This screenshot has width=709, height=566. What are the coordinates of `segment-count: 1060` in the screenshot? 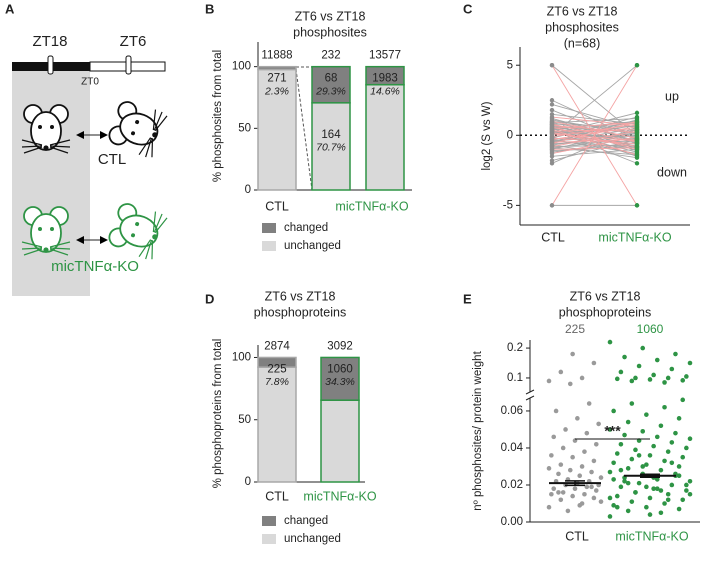 It's located at (340, 369).